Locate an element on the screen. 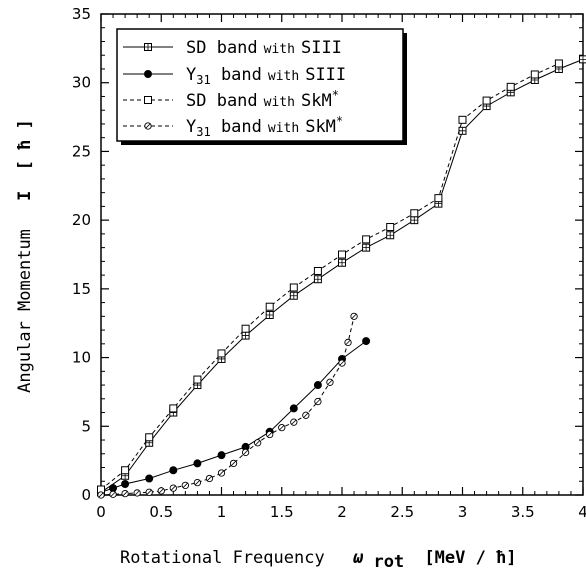  legend-item: SD band with SIII is located at coordinates (232, 48).